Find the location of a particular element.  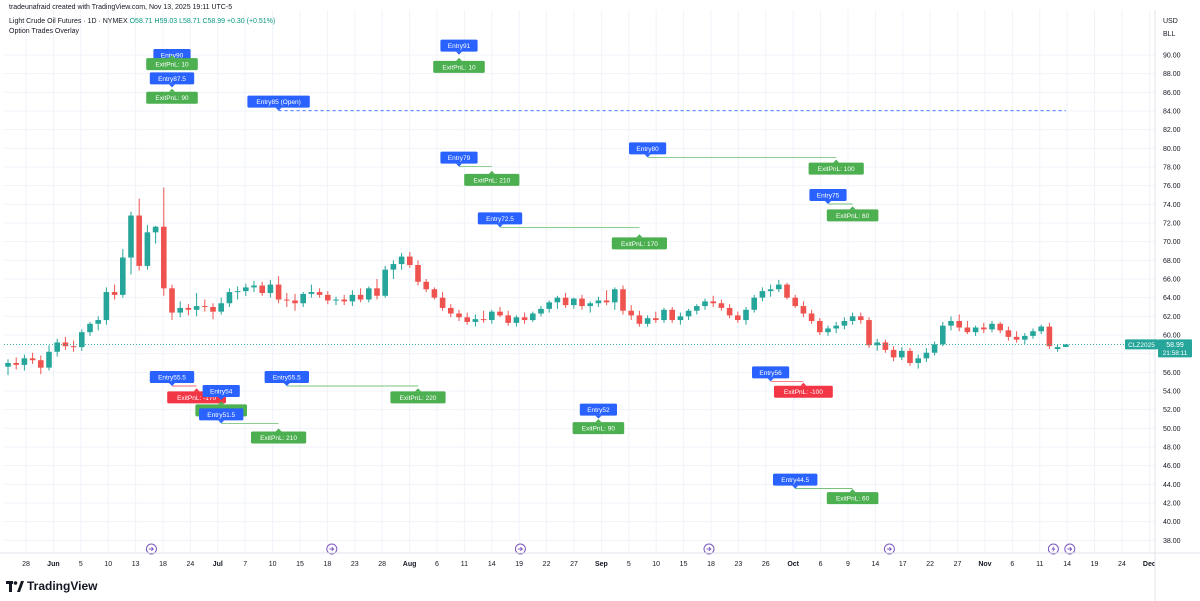

entry-label: Entry52 is located at coordinates (598, 411).